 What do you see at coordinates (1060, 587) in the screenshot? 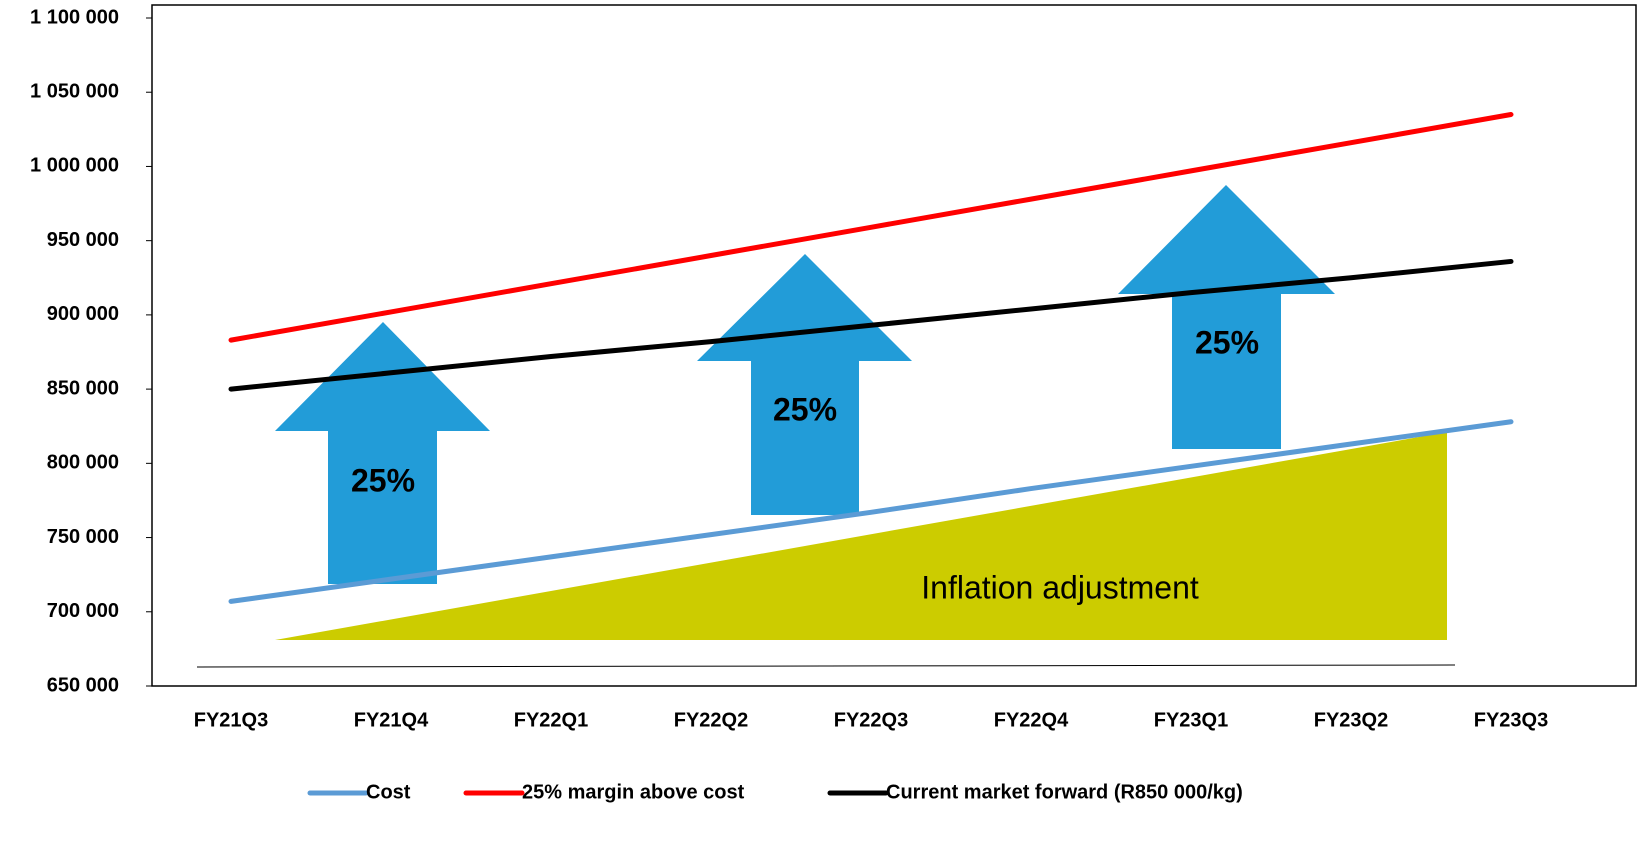
I see `annotation: Inflation adjustment` at bounding box center [1060, 587].